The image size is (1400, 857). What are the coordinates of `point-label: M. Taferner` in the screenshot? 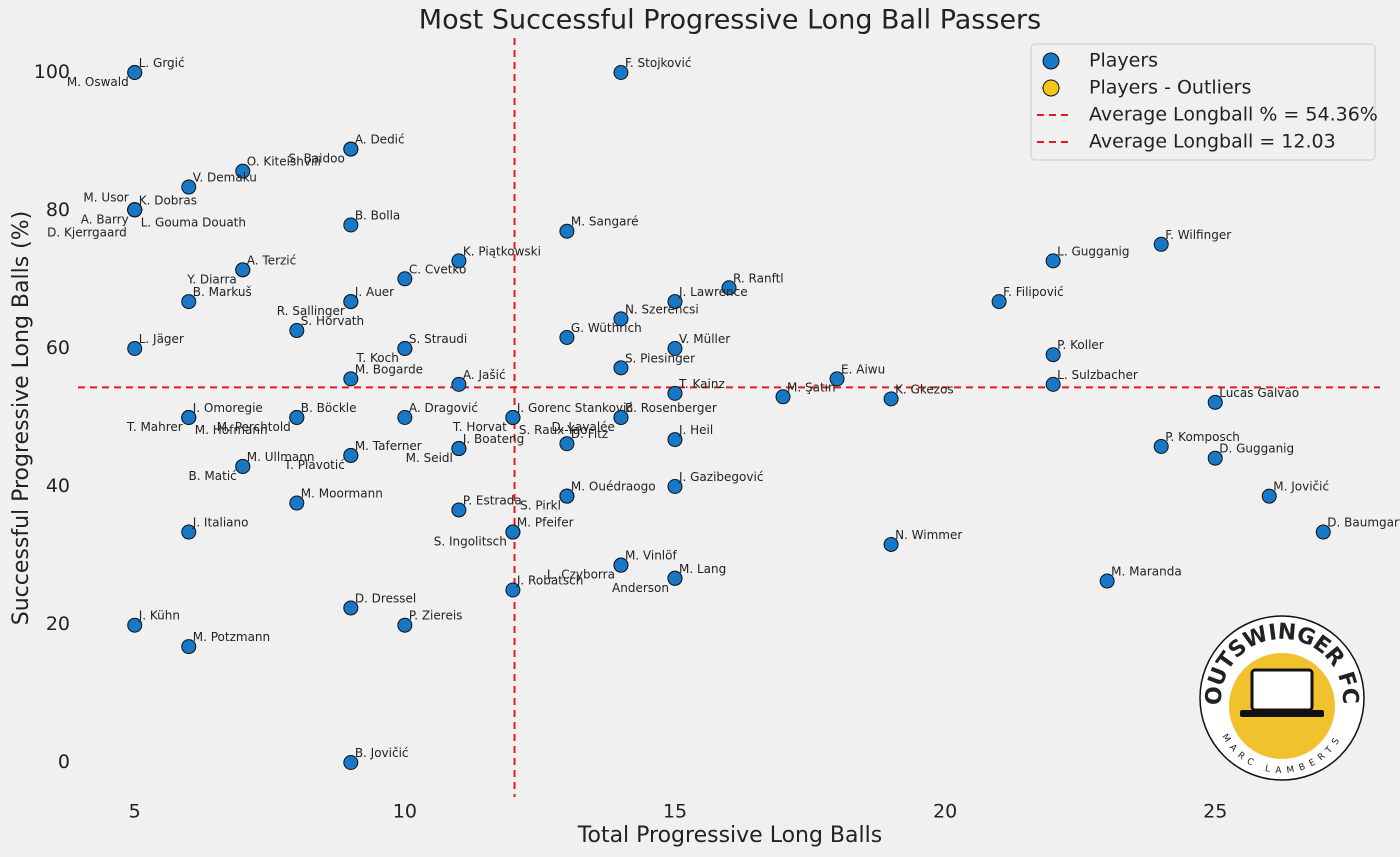 It's located at (388, 446).